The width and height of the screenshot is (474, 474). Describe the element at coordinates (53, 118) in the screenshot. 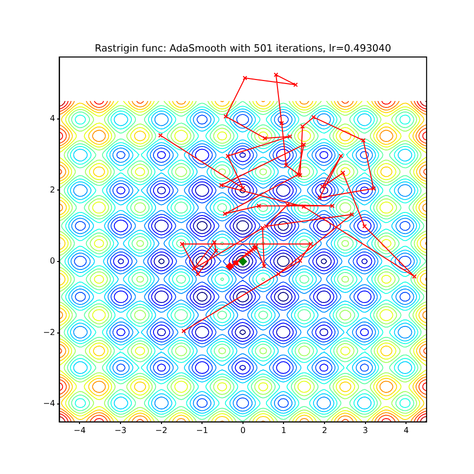

I see `y-tick-label: 4` at that location.